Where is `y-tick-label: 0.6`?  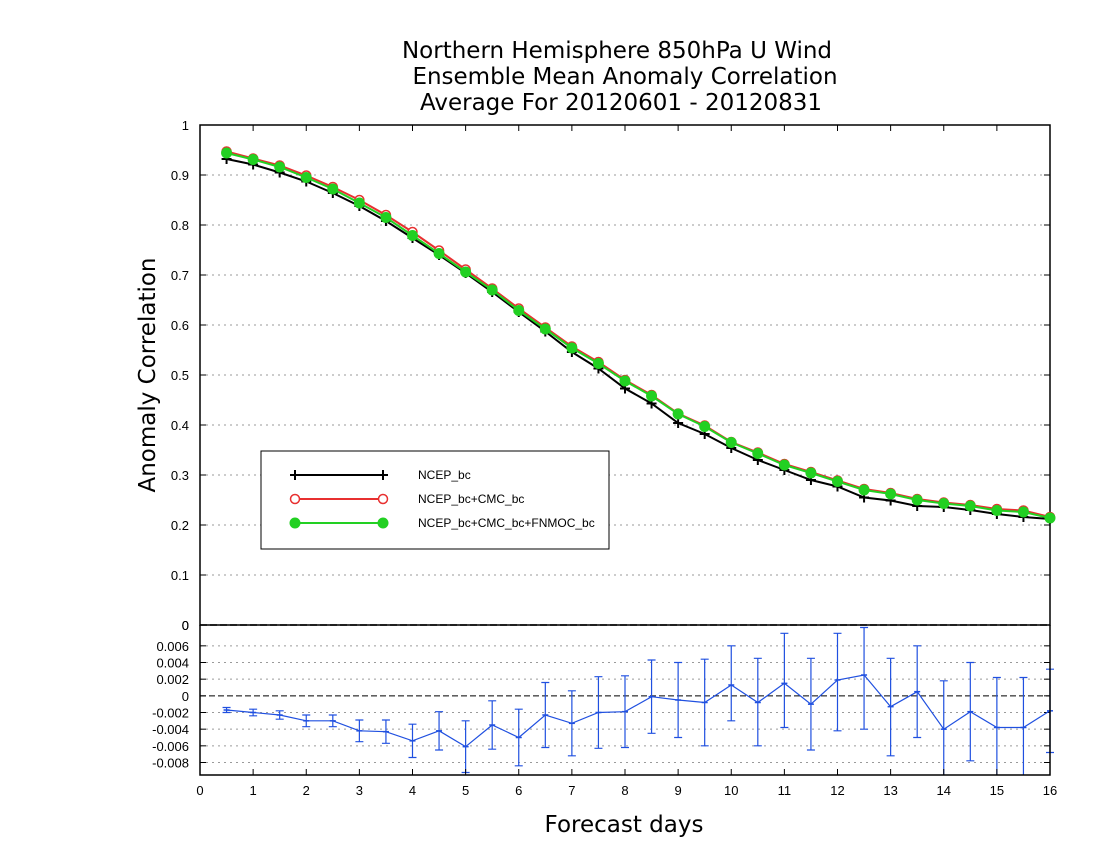
y-tick-label: 0.6 is located at coordinates (180, 325).